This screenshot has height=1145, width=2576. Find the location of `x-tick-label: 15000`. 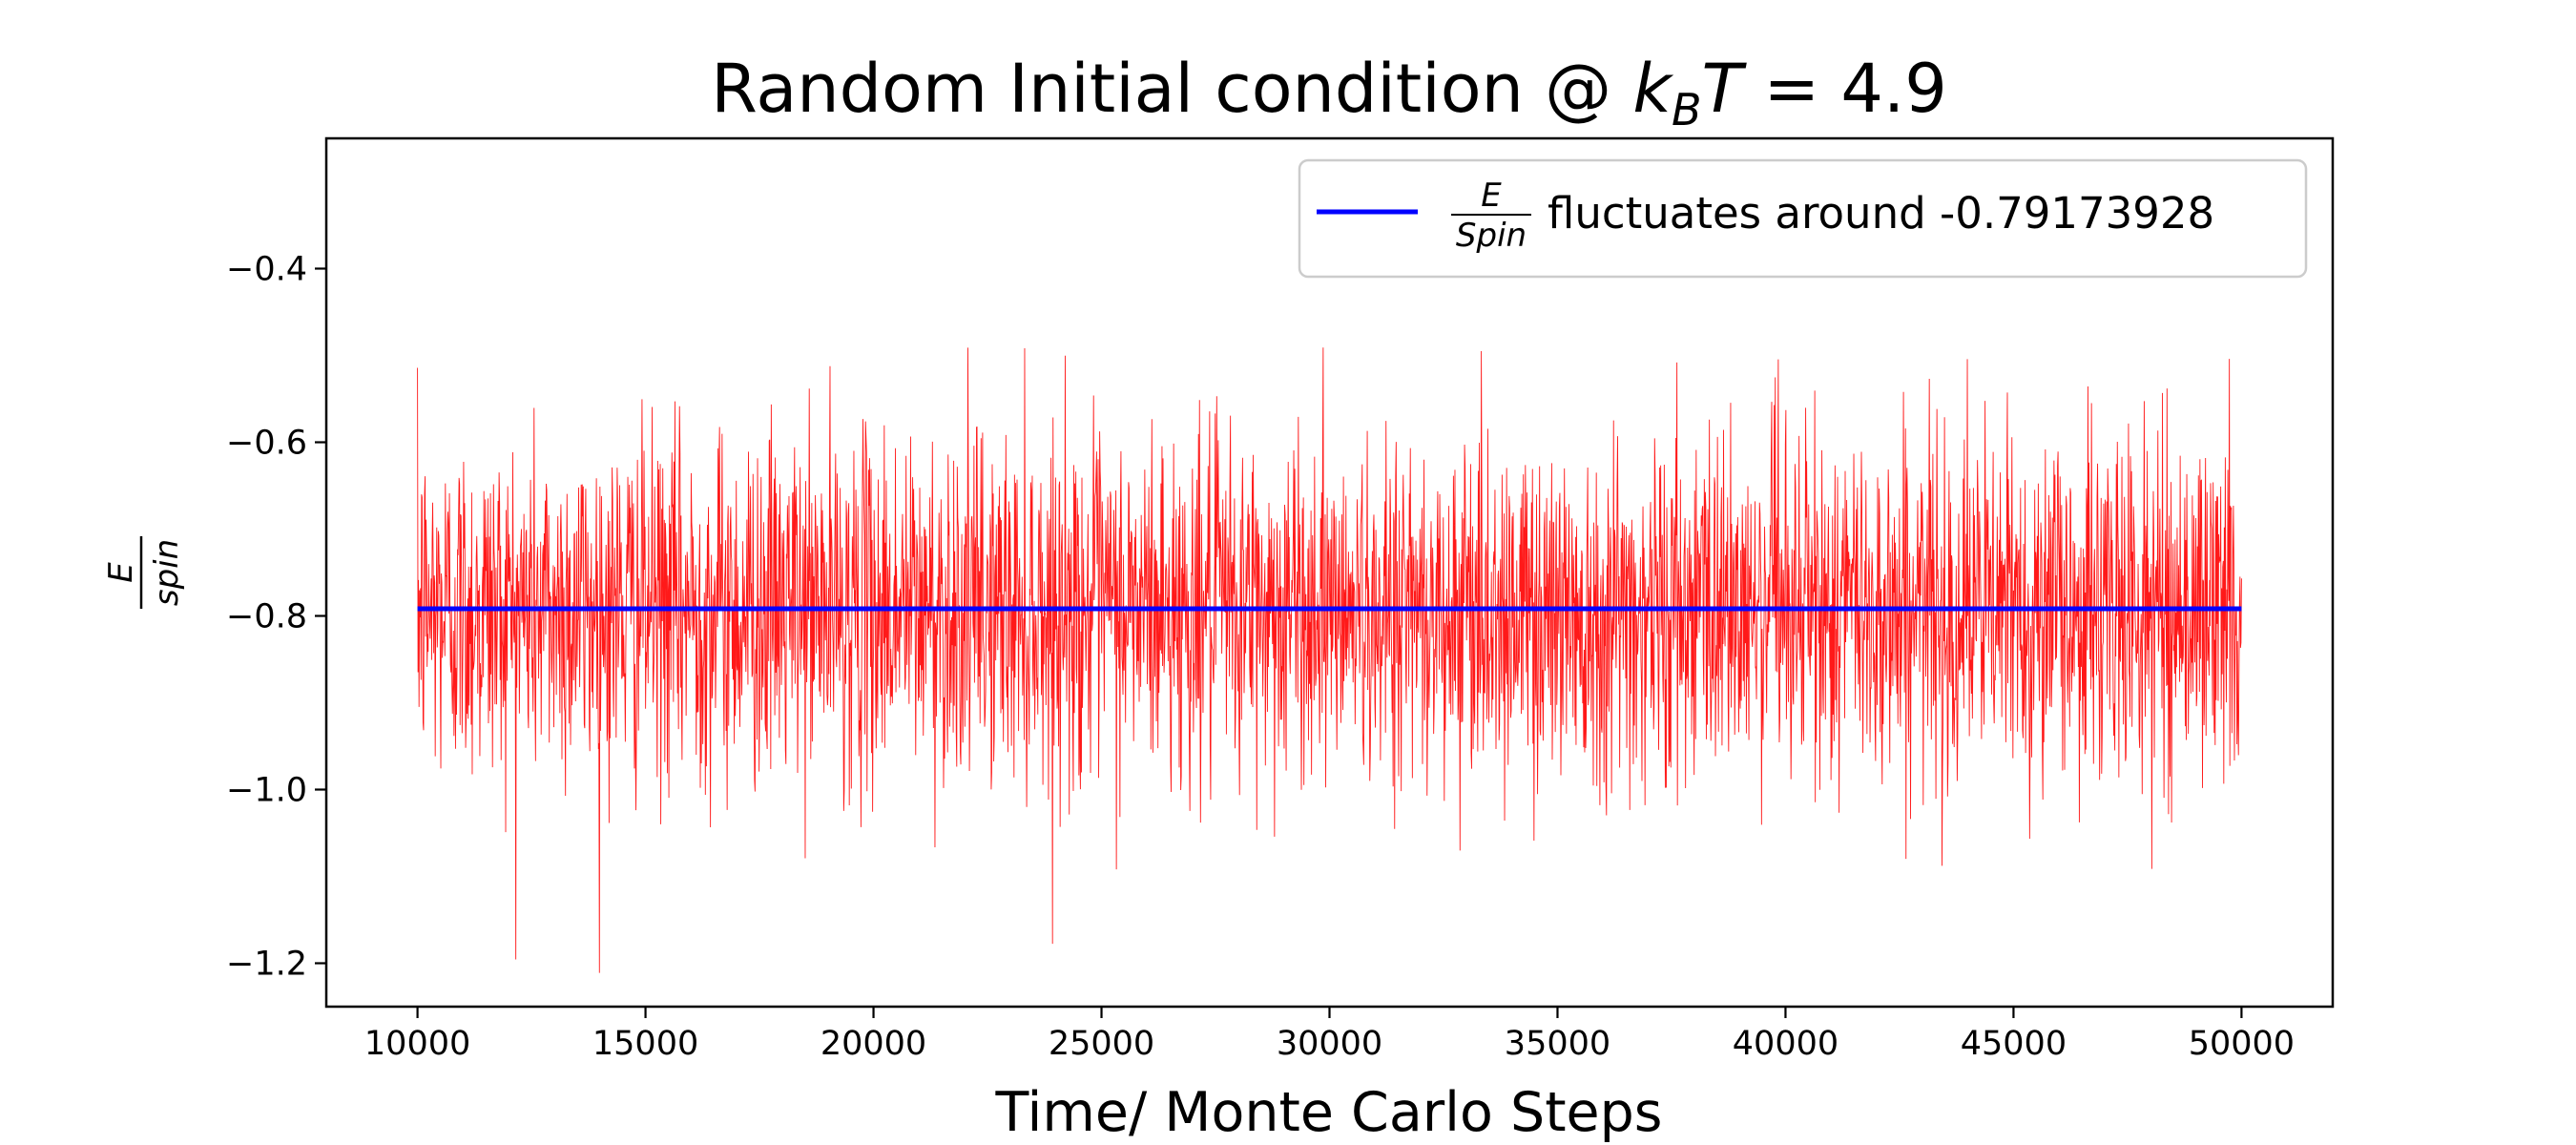

x-tick-label: 15000 is located at coordinates (645, 1044).